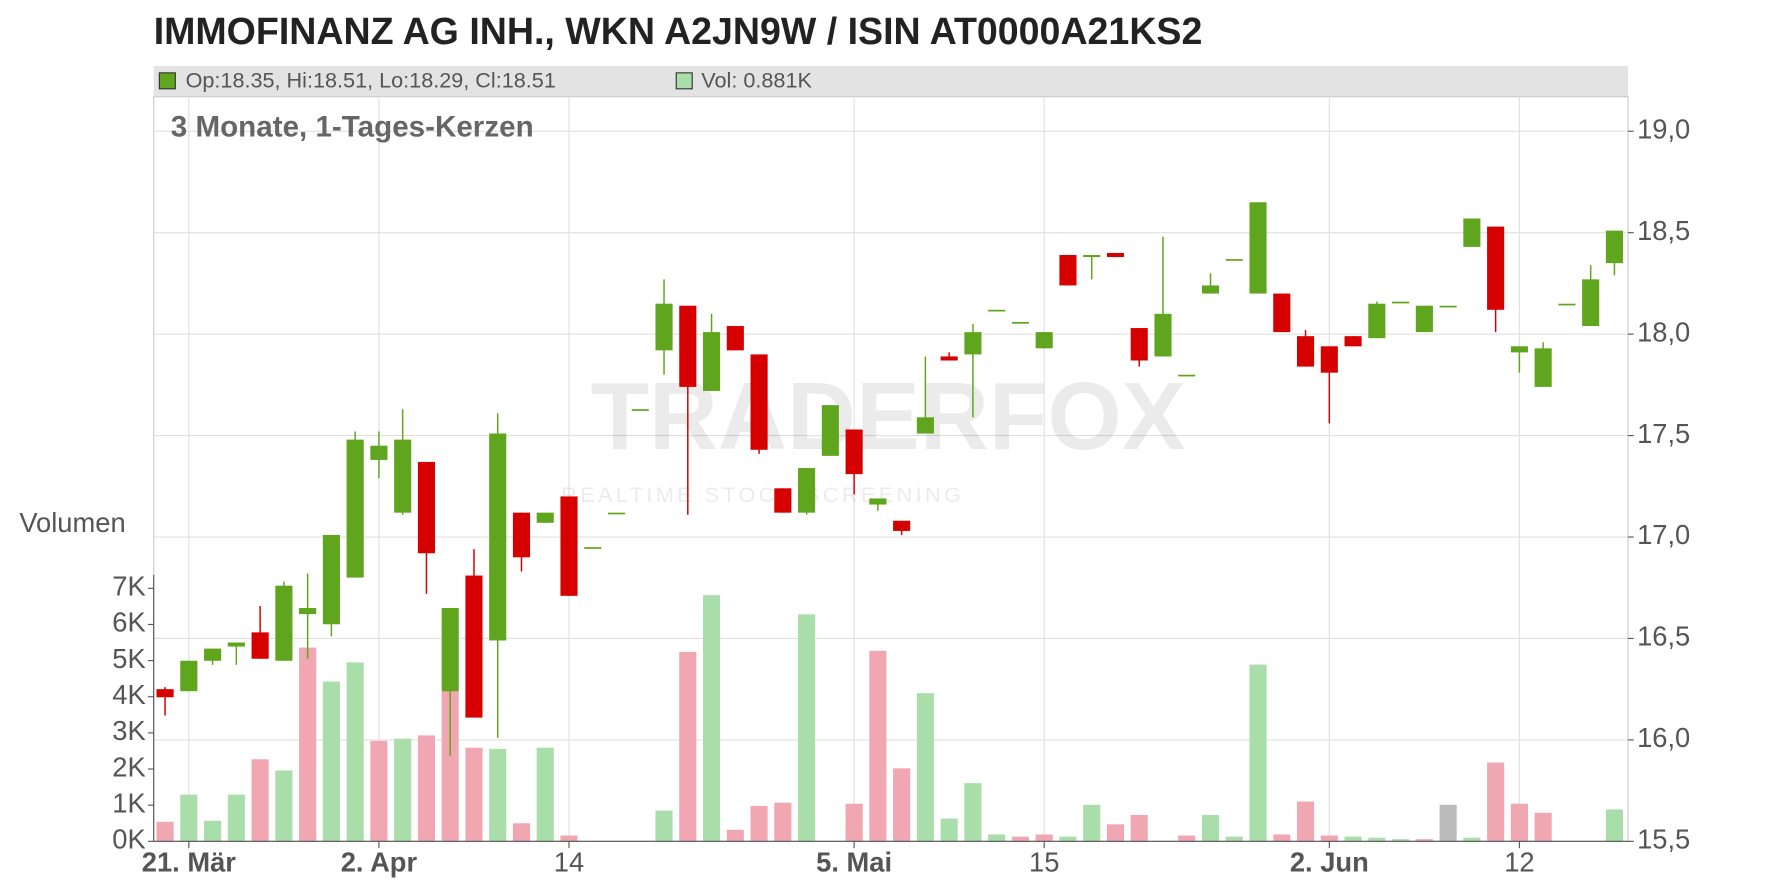 This screenshot has height=888, width=1776. What do you see at coordinates (1663, 128) in the screenshot?
I see `y-tick-label: 19,0` at bounding box center [1663, 128].